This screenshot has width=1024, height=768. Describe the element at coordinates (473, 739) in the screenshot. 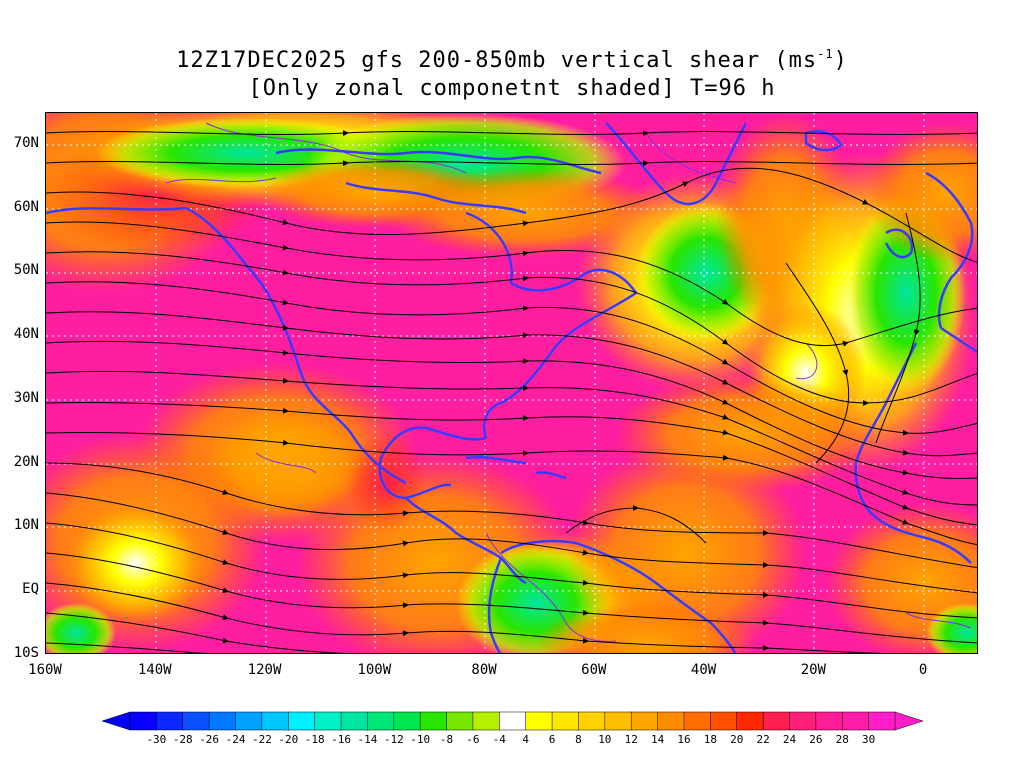

I see `colorbar-tick-label: -6` at that location.